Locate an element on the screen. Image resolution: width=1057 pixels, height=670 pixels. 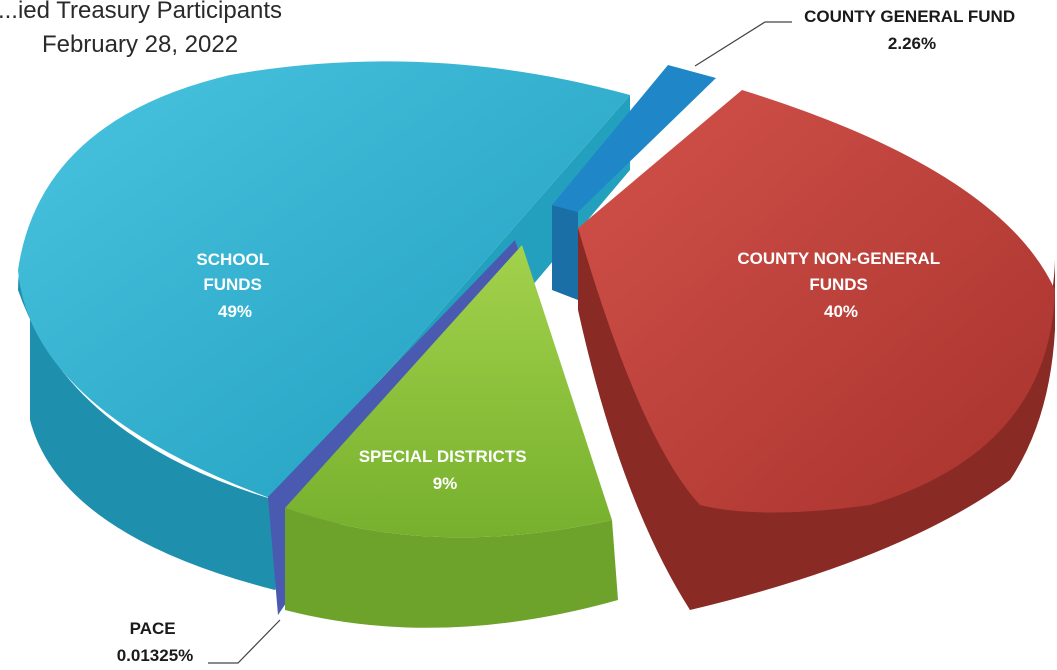
label-school-funds-line3: 49% is located at coordinates (235, 311).